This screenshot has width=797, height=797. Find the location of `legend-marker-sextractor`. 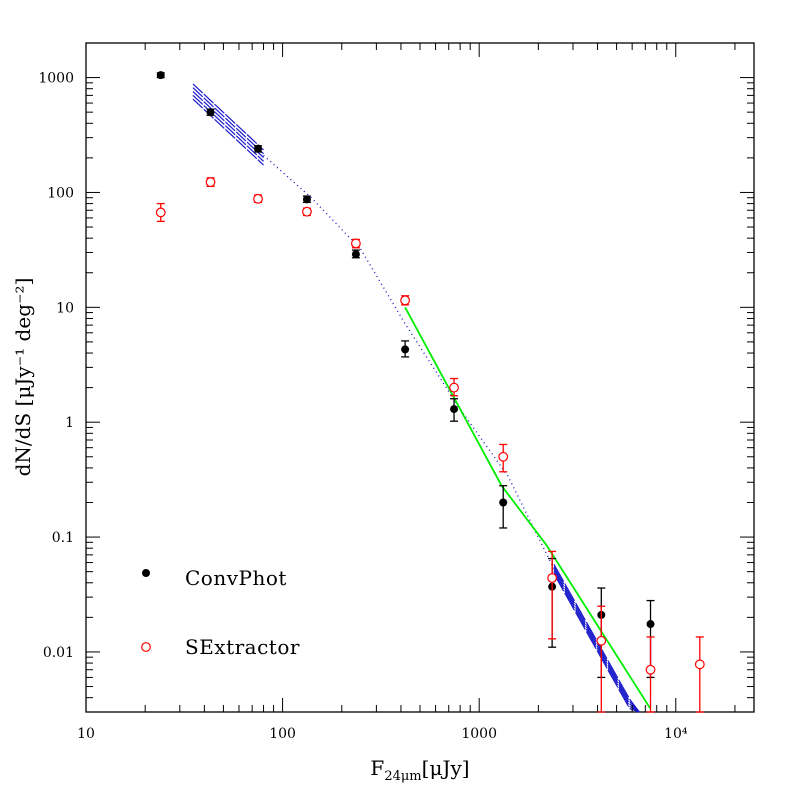

legend-marker-sextractor is located at coordinates (146, 647).